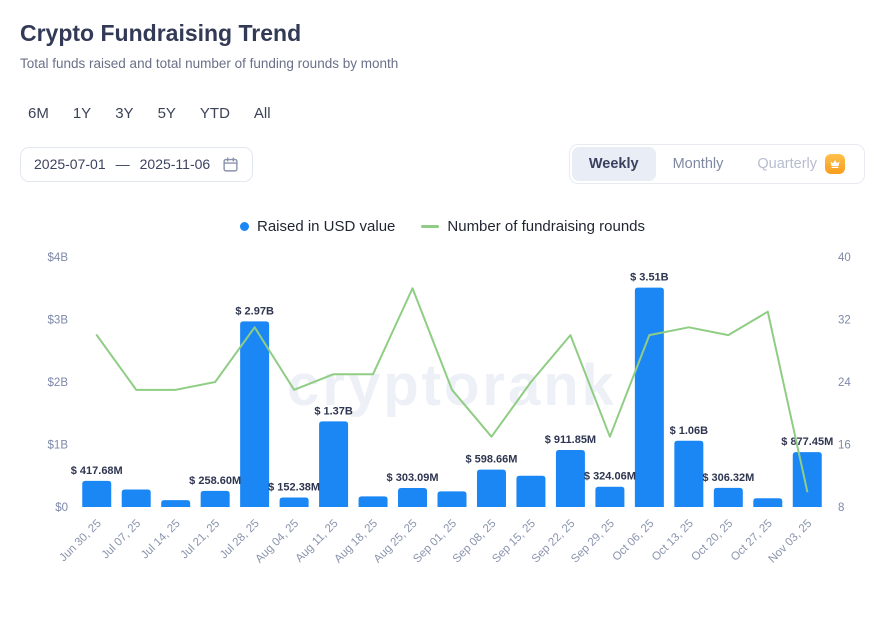 Image resolution: width=885 pixels, height=629 pixels. I want to click on tab-quarterly-label: Quarterly, so click(787, 164).